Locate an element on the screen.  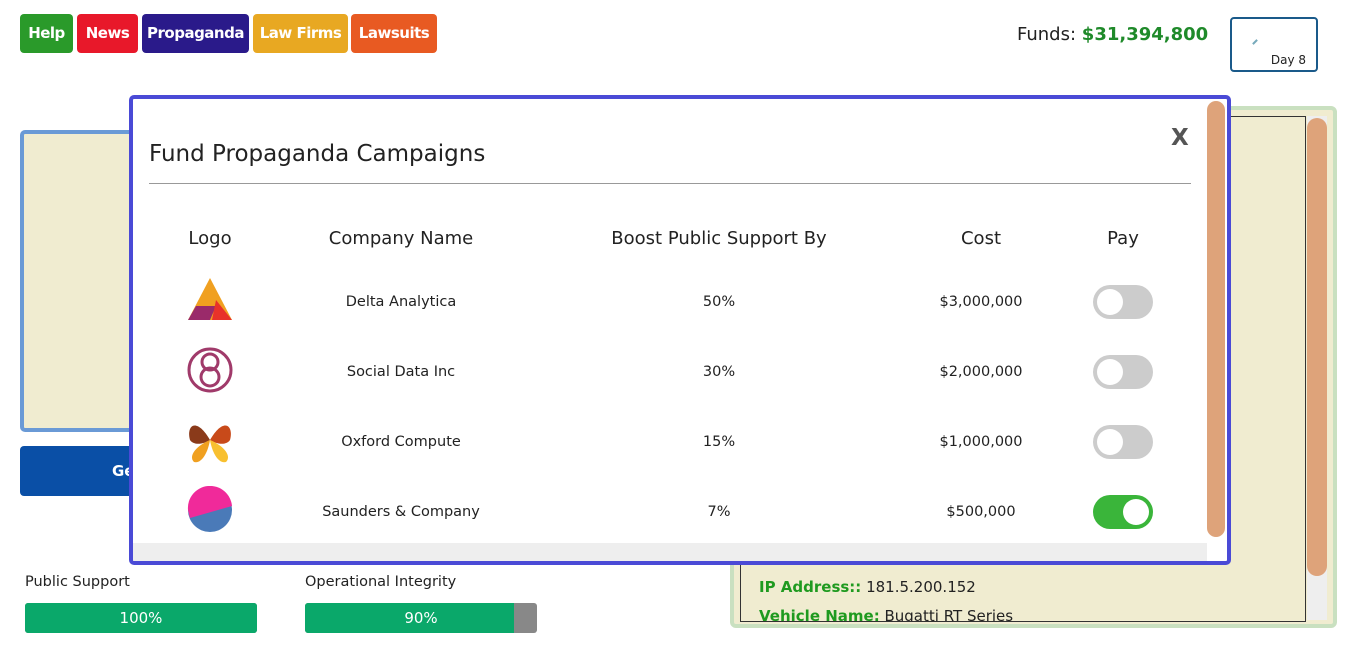
column-header: Boost Public Support By is located at coordinates (719, 238).